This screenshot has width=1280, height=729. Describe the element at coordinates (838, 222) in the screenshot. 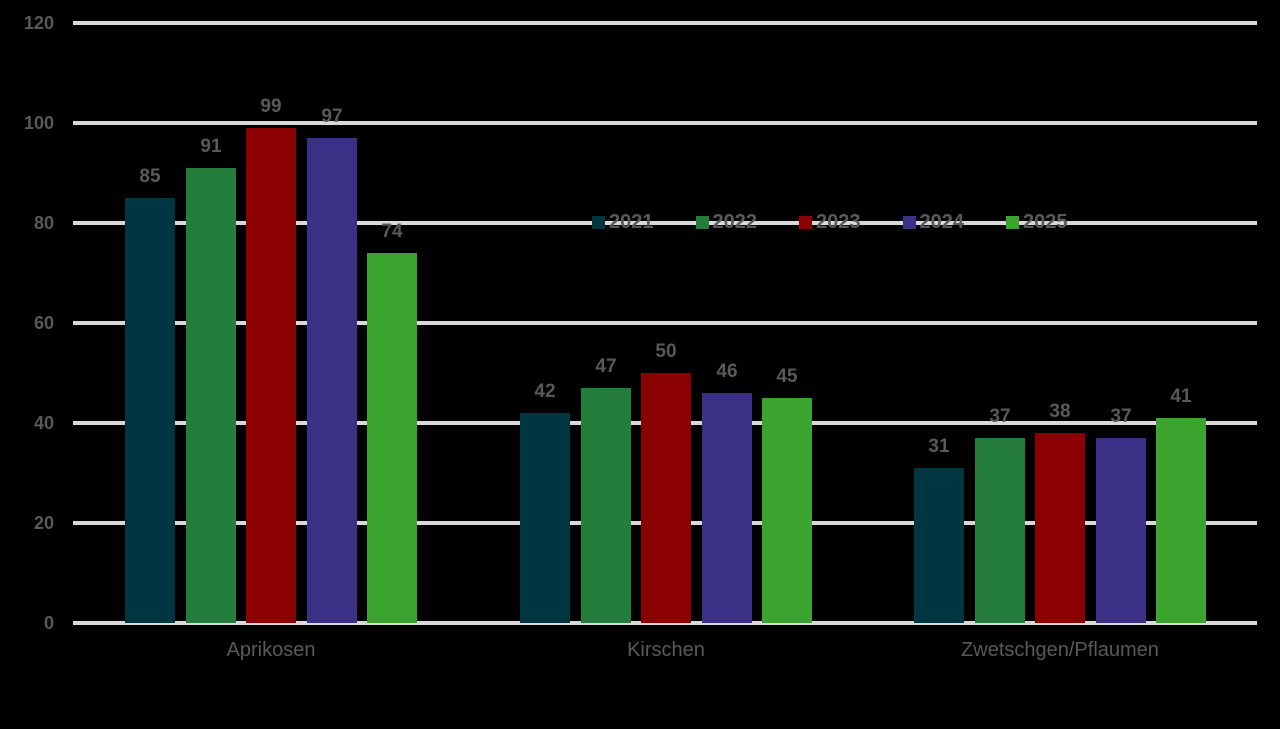

I see `legend-label: 2023` at that location.